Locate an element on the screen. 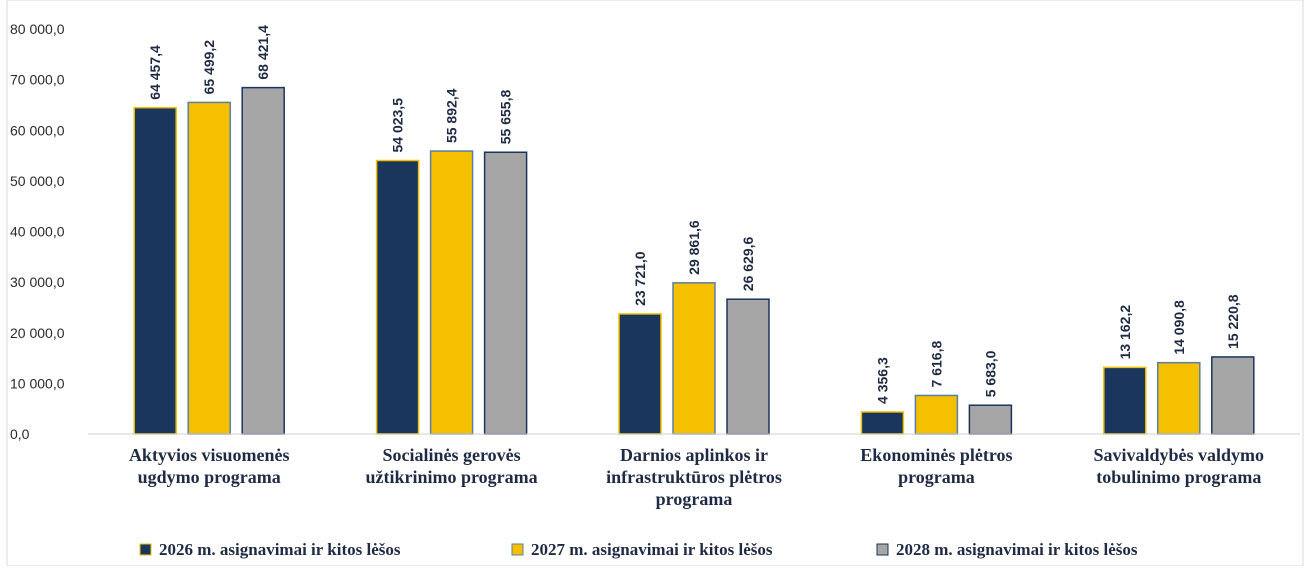 The height and width of the screenshot is (571, 1304). category-label: Aktyvios visuomenės is located at coordinates (209, 455).